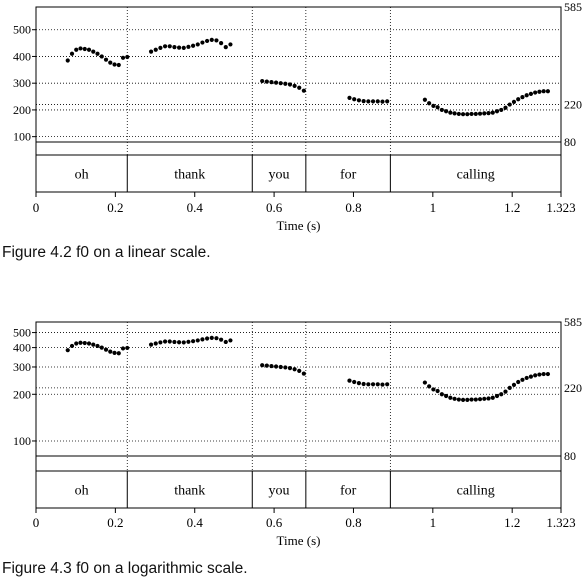  I want to click on x-tick-label-0: 0, so click(36, 522).